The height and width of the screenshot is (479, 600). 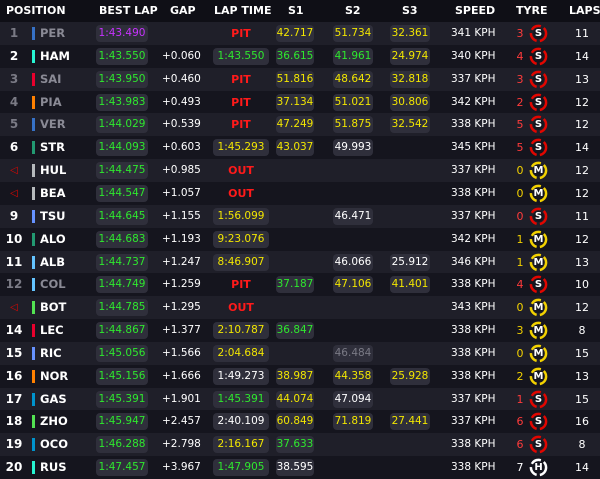 I want to click on tyre-age: 1, so click(x=520, y=399).